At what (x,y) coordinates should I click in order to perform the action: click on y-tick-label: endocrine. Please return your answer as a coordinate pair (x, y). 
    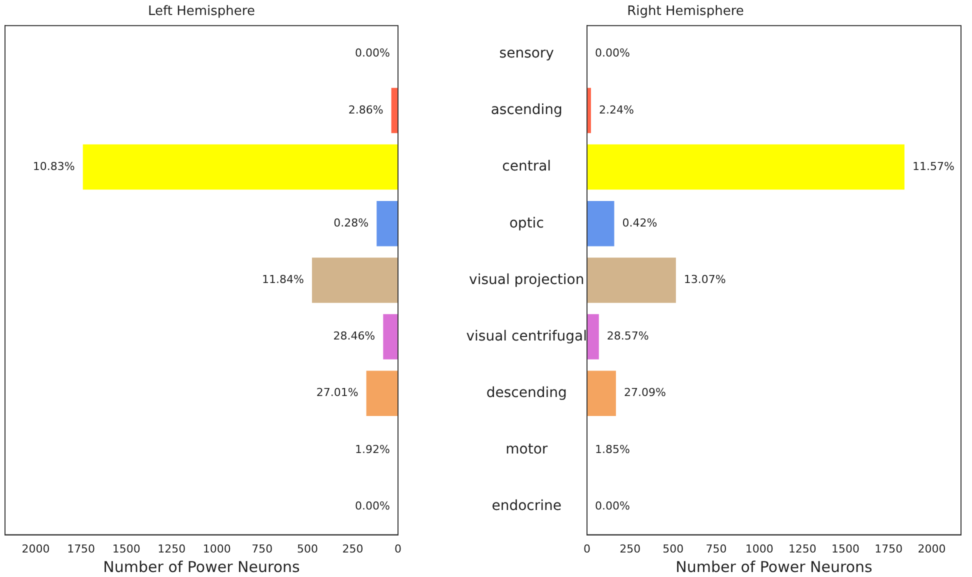
    Looking at the image, I should click on (527, 506).